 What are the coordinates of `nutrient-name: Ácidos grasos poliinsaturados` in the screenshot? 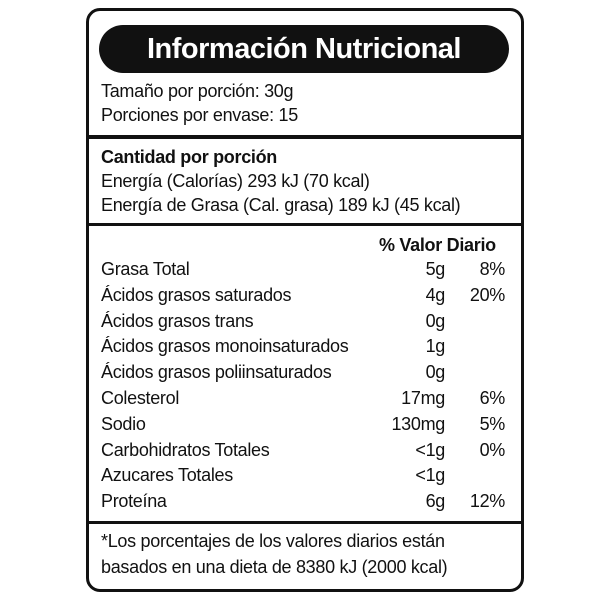 It's located at (216, 372).